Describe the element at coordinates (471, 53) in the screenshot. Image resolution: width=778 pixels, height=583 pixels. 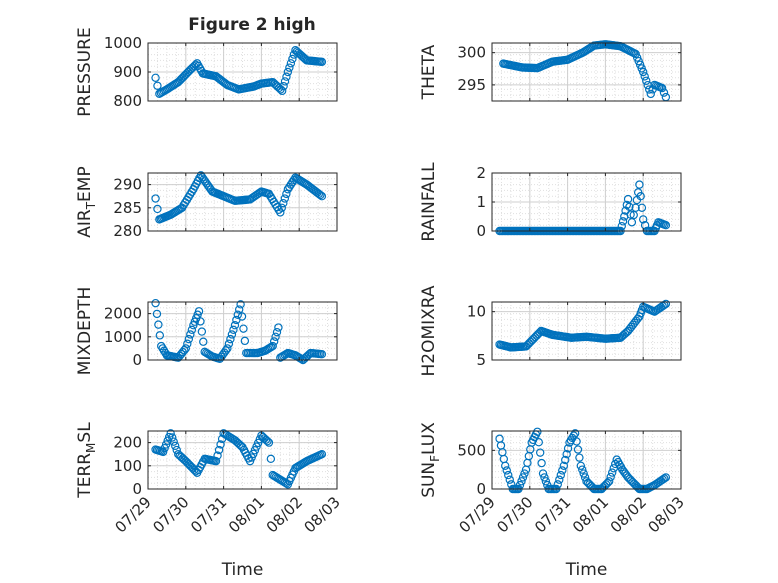
I see `y-tick-label: 300` at that location.